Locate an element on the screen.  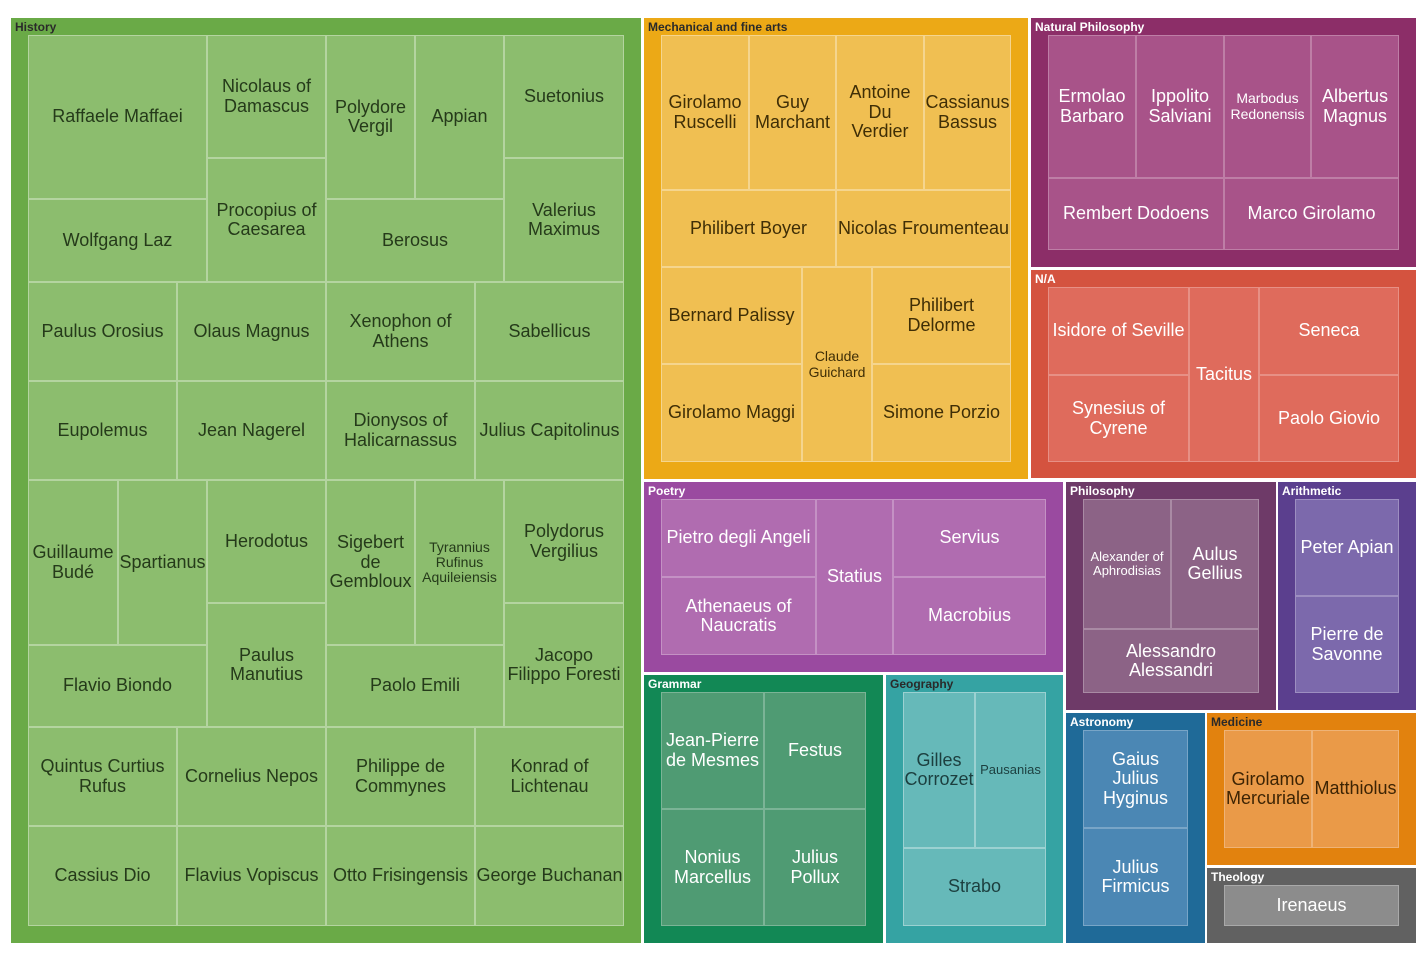
cell-sabellicus: Sabellicus is located at coordinates (549, 331).